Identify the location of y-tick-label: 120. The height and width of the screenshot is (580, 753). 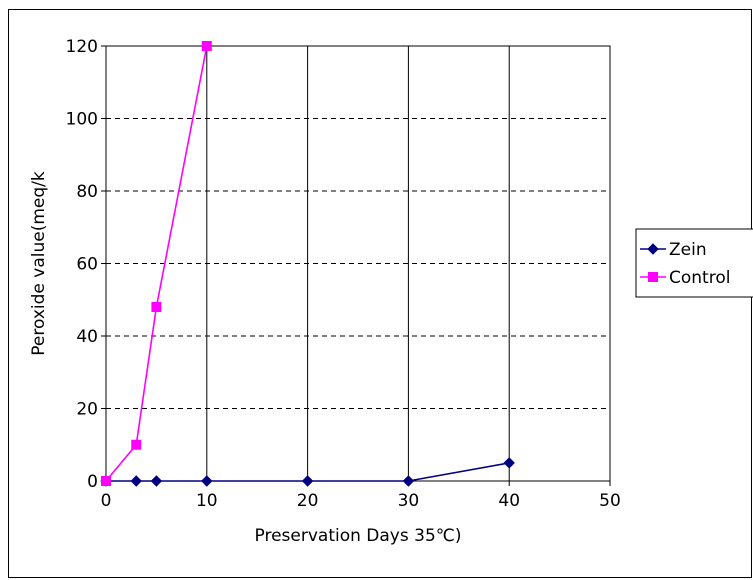
(82, 47).